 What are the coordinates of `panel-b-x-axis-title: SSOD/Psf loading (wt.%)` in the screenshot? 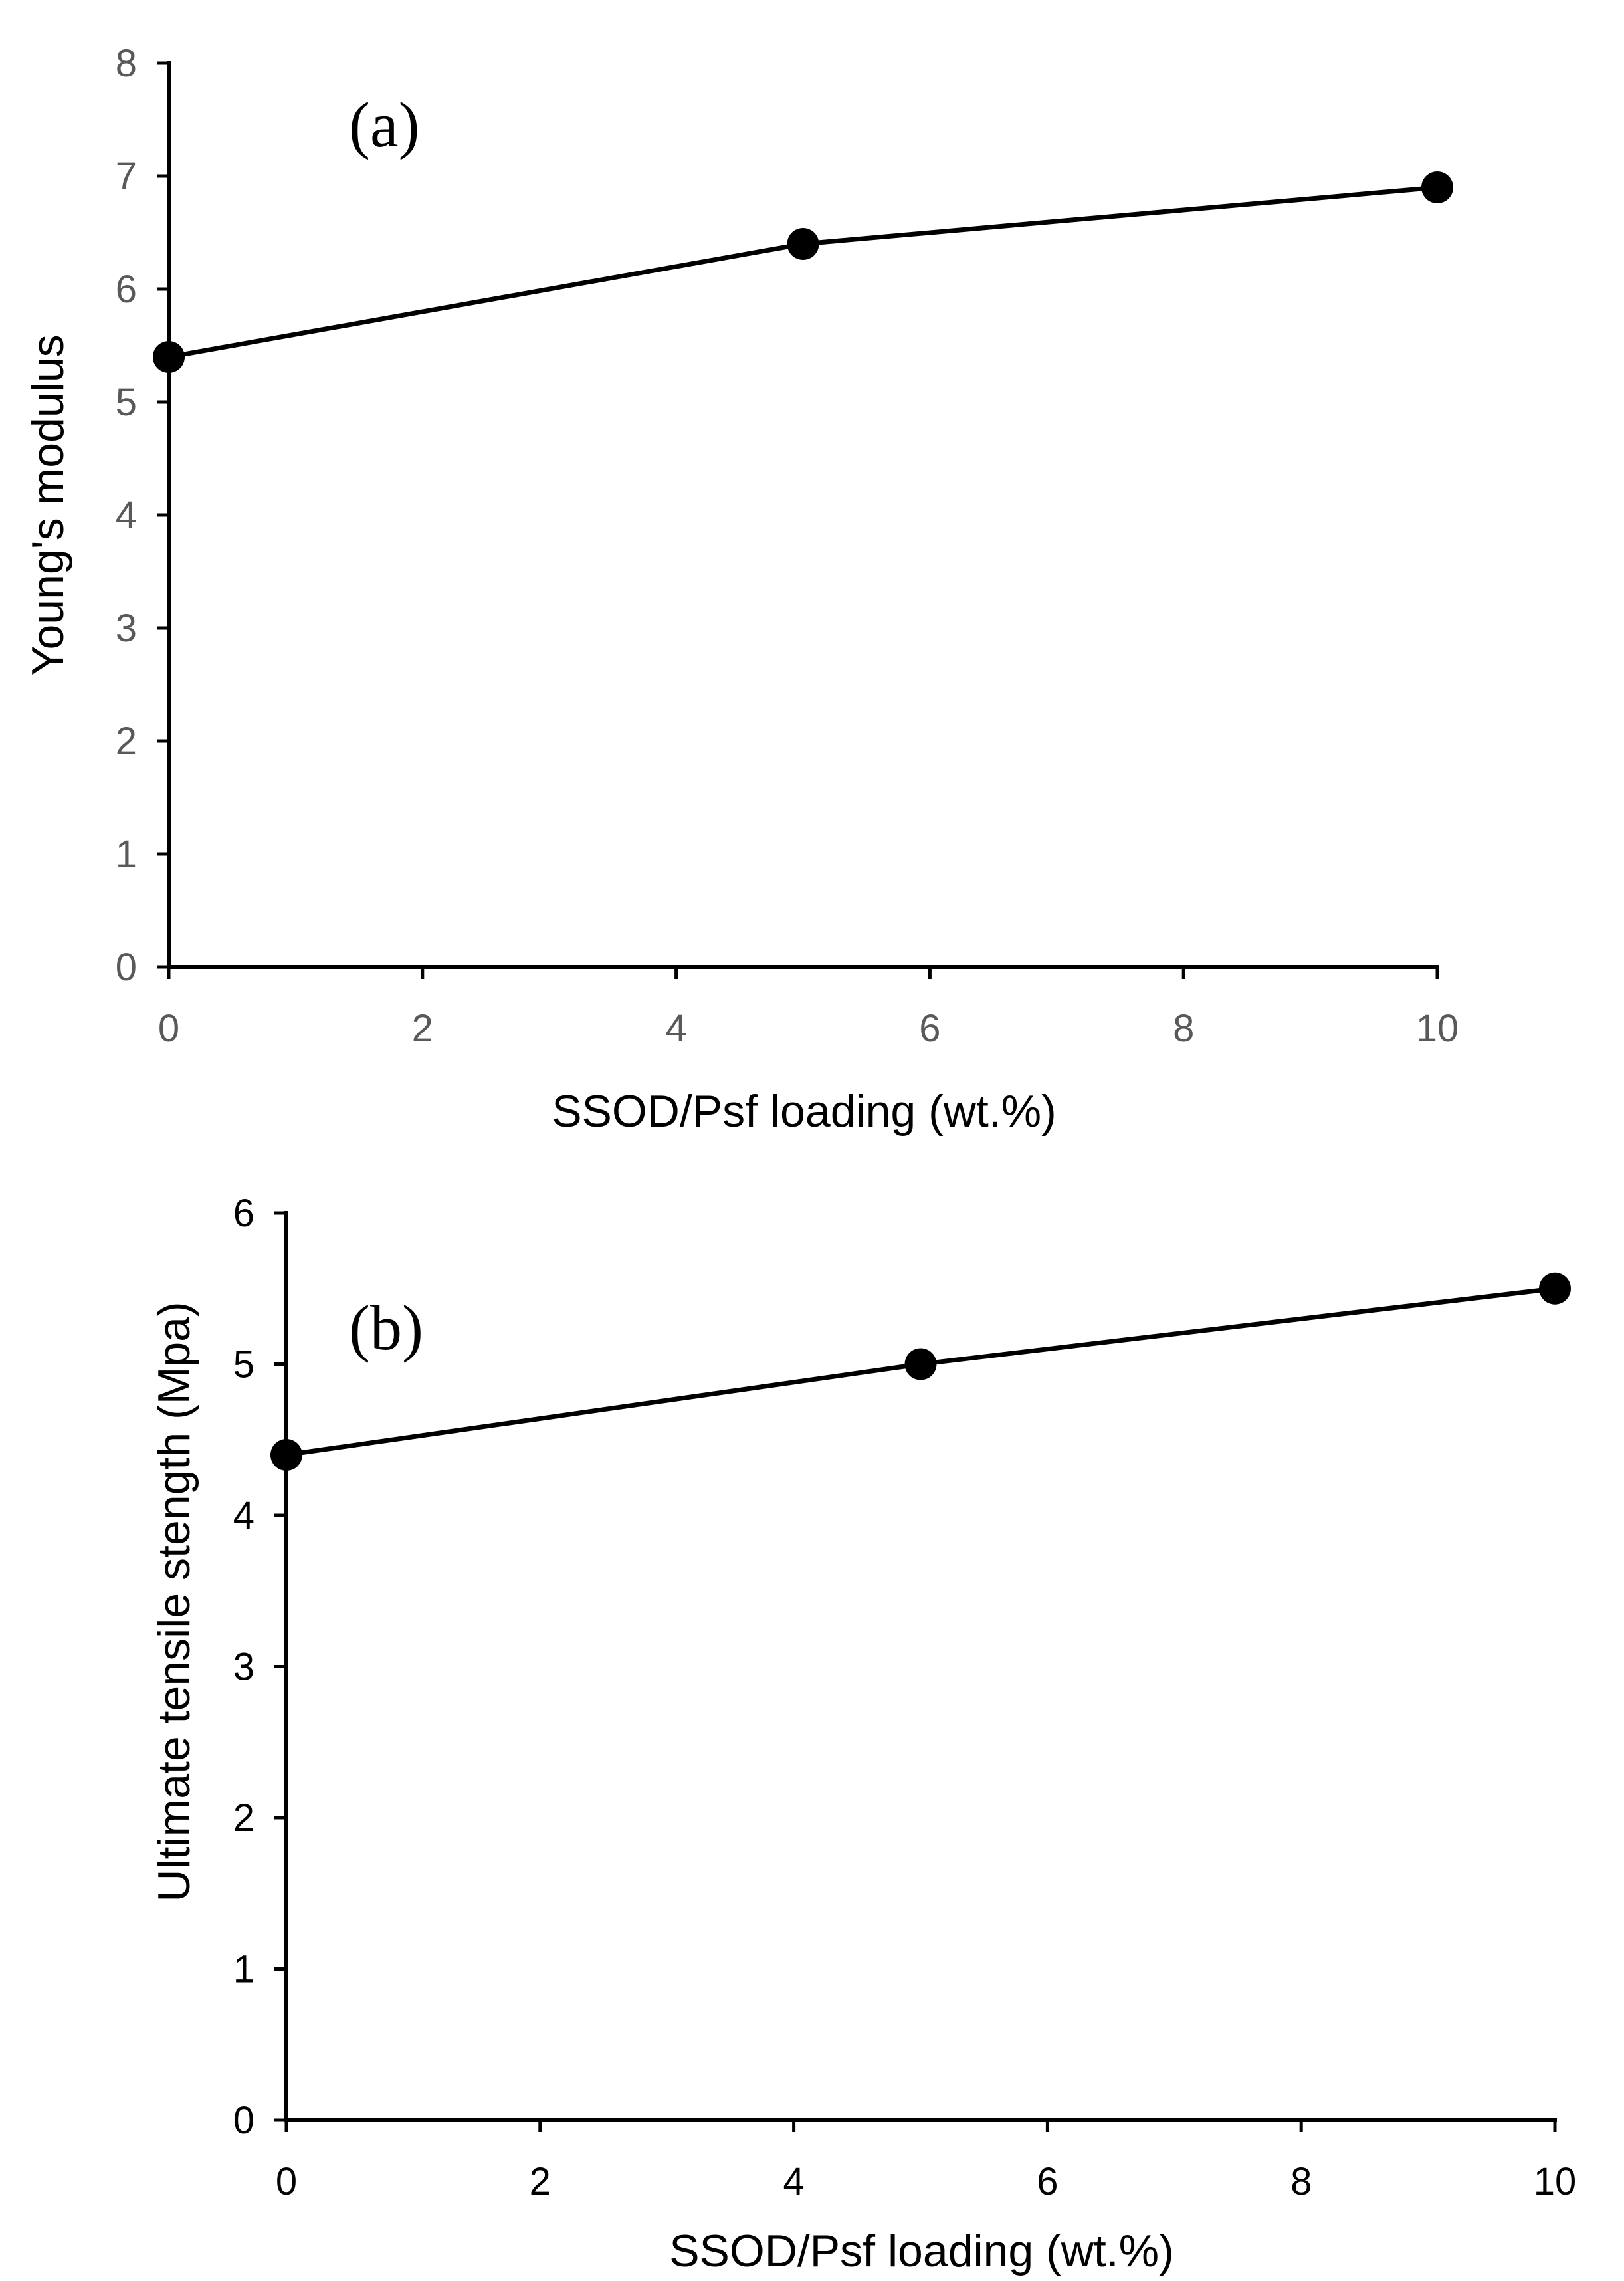 It's located at (922, 2251).